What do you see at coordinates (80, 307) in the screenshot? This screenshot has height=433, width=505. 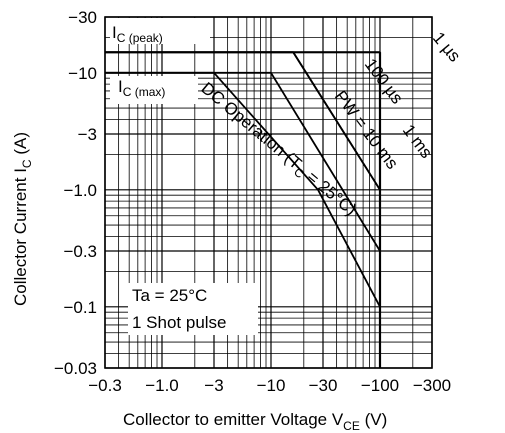 I see `y-tick-label: −0.1` at bounding box center [80, 307].